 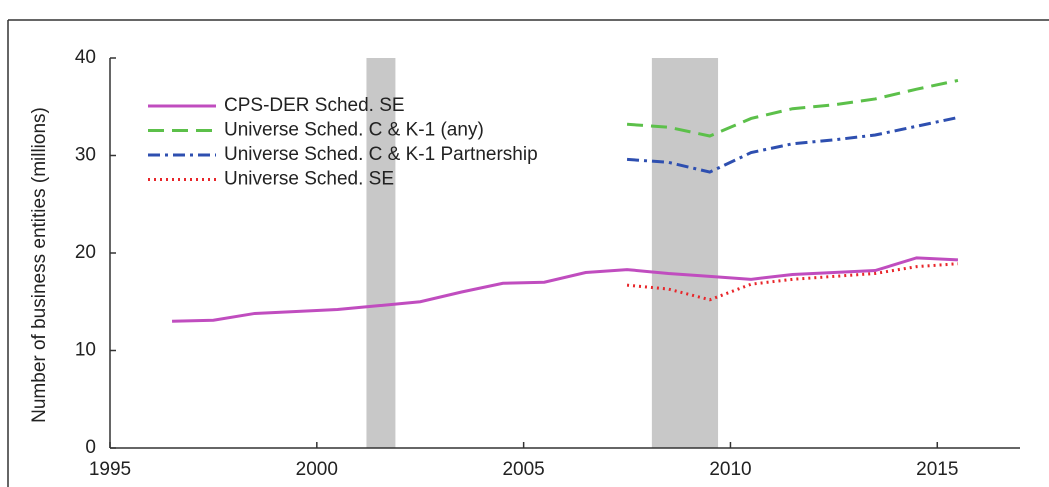 I want to click on y-tick-label: 20, so click(x=85, y=252).